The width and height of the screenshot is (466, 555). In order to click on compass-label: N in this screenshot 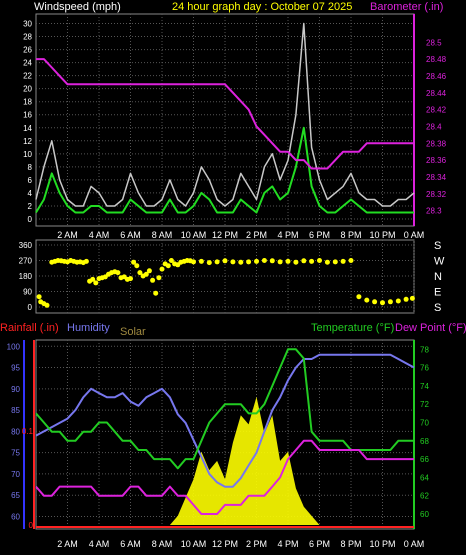, I will do `click(438, 277)`.